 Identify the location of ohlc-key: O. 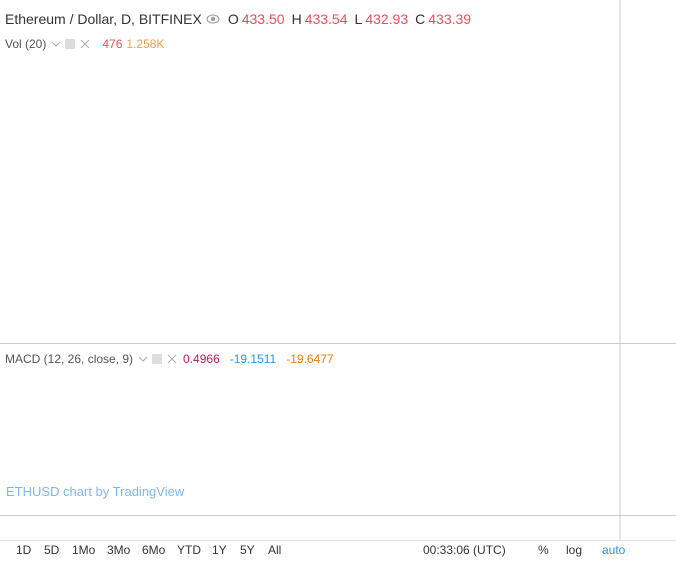
(233, 19).